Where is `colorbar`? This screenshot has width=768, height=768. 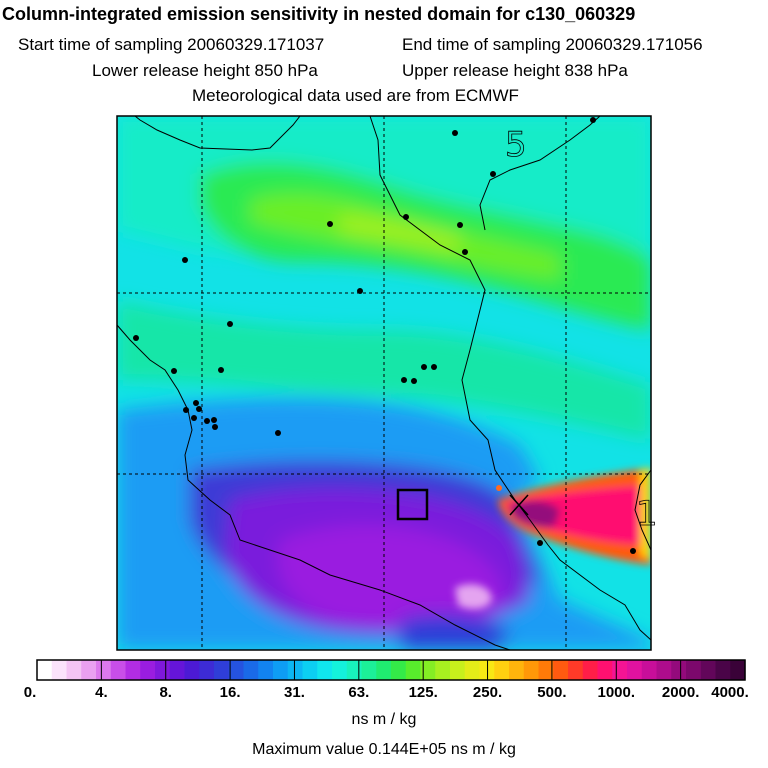 colorbar is located at coordinates (391, 670).